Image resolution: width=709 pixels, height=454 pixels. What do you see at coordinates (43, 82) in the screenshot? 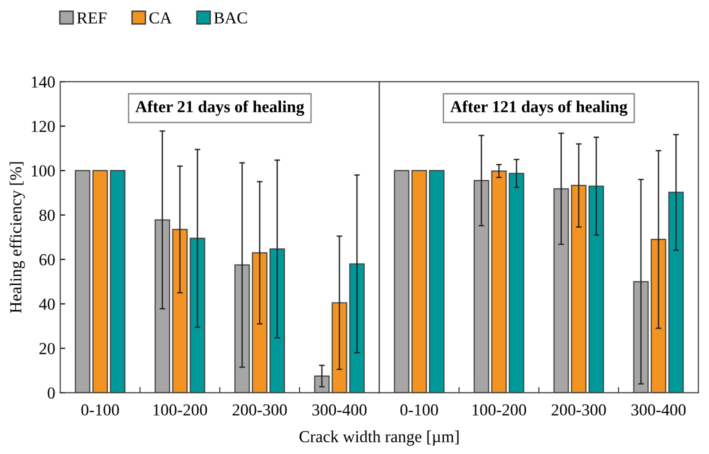
I see `y-tick-label: 140` at bounding box center [43, 82].